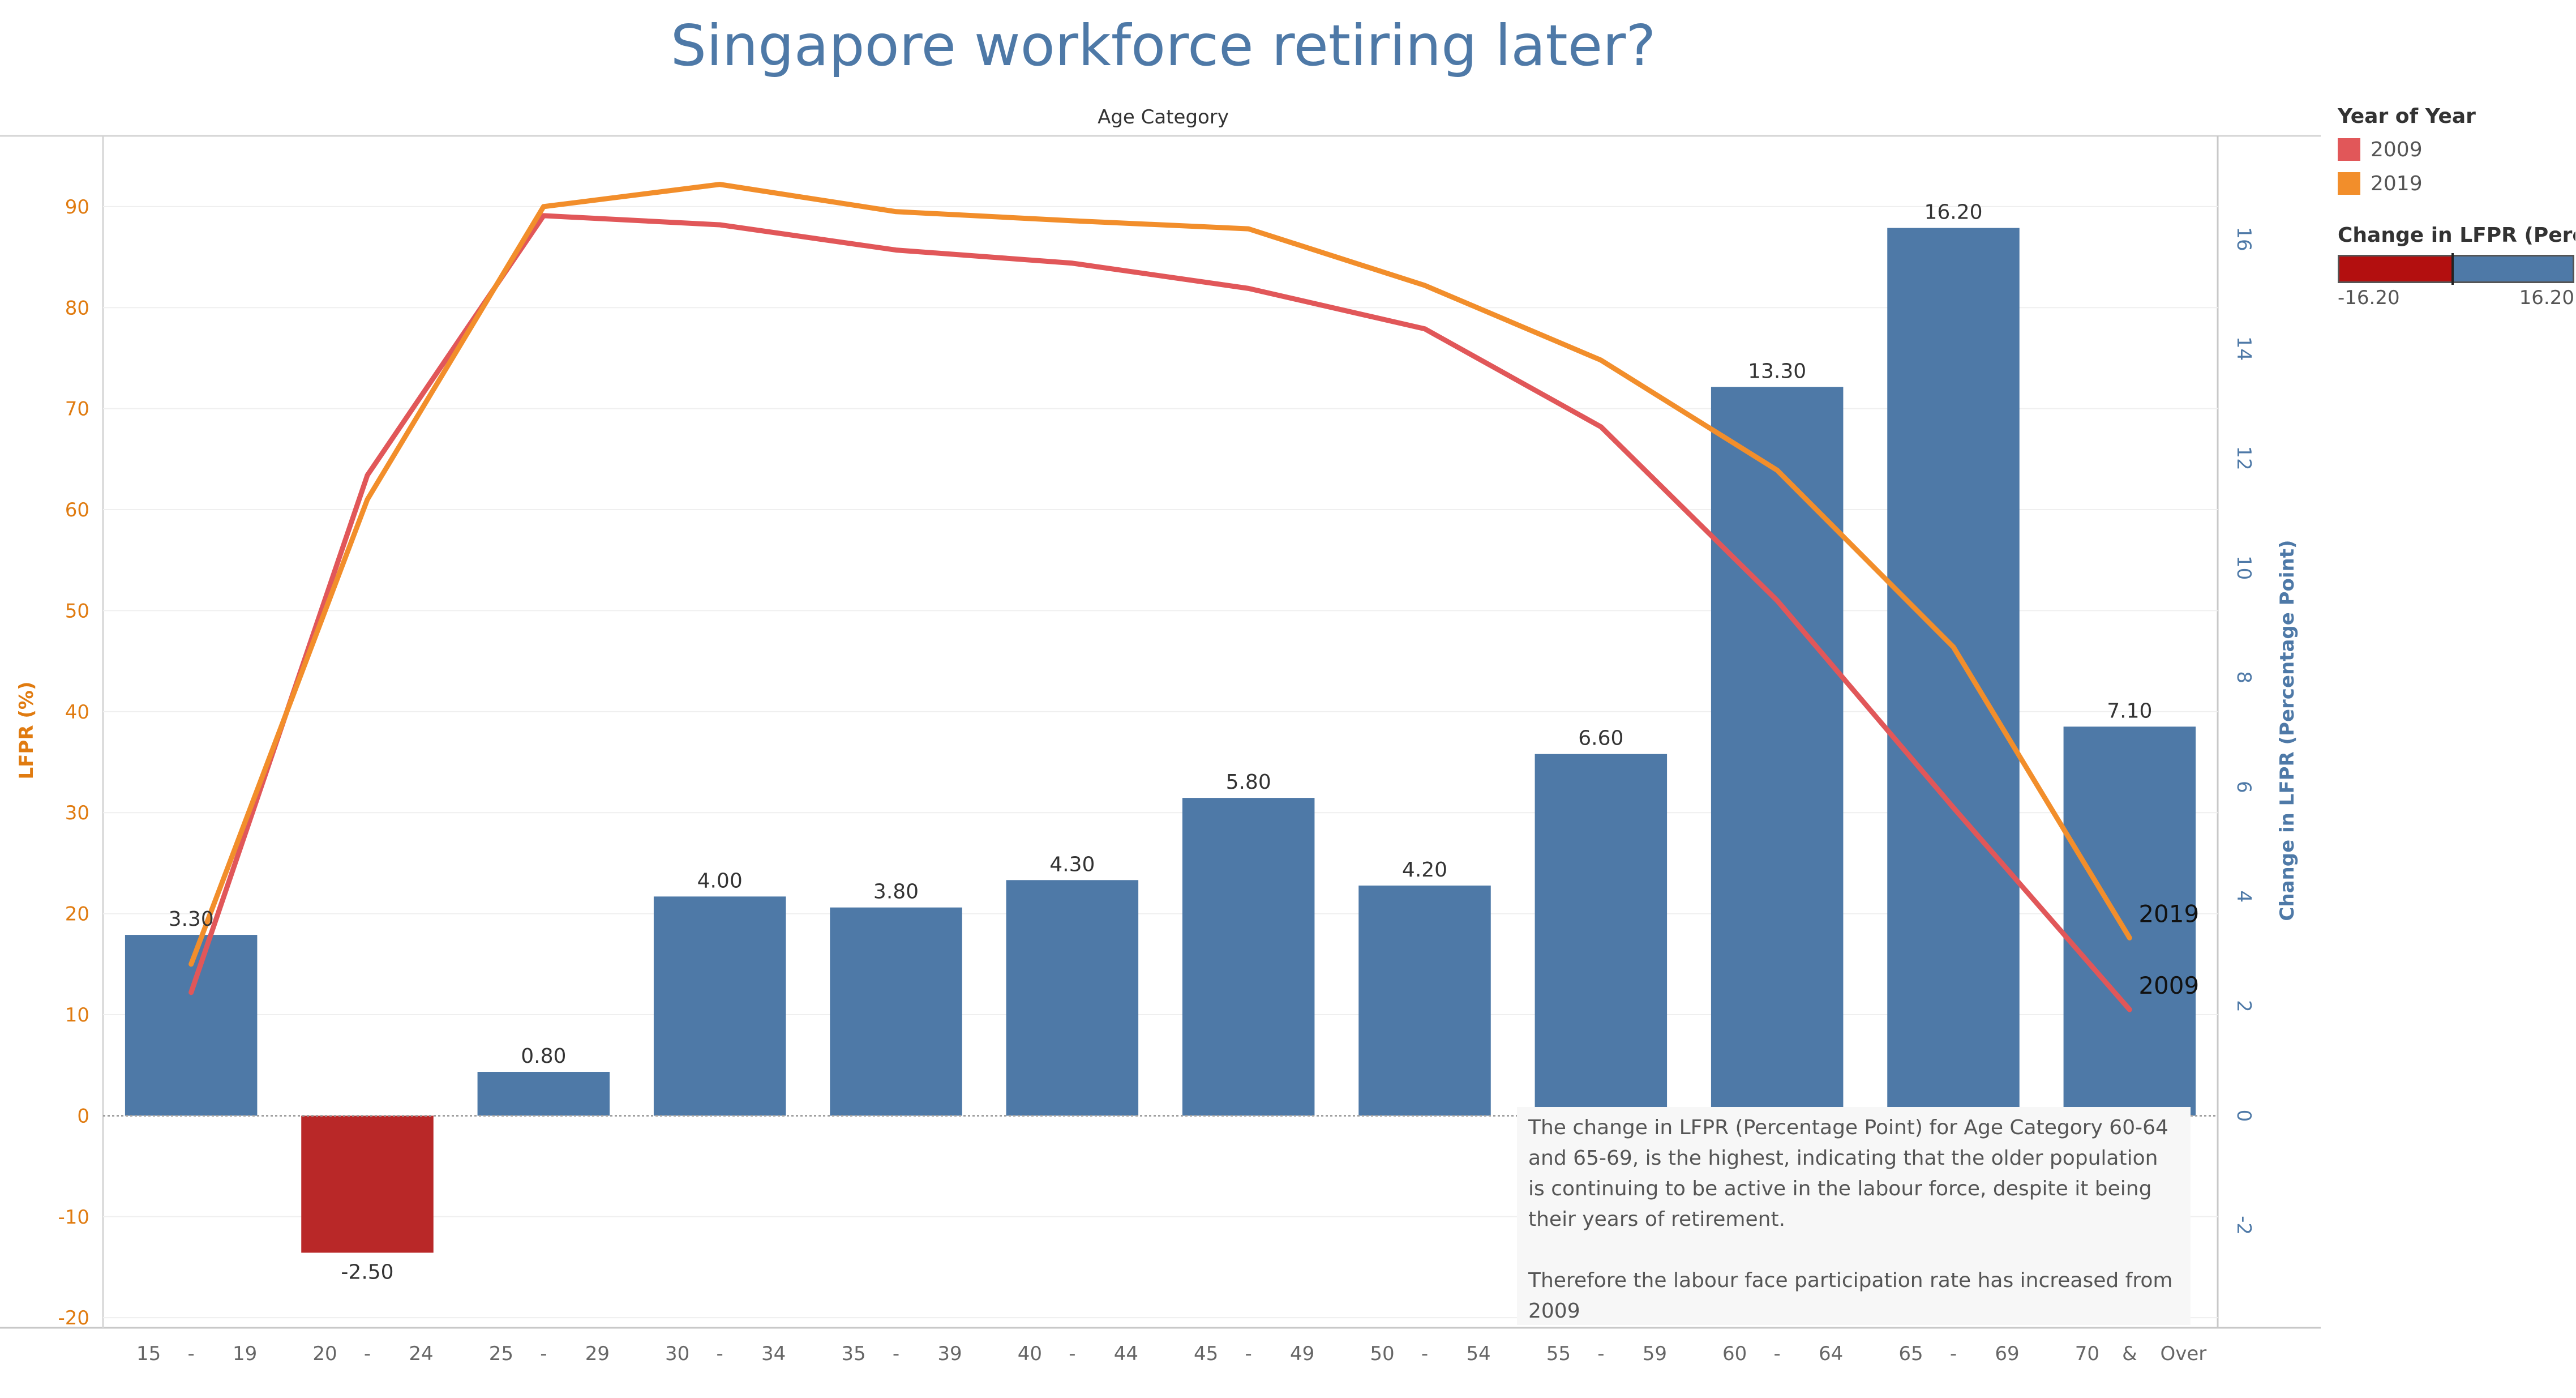 Image resolution: width=2576 pixels, height=1398 pixels. I want to click on color-legend-title: Change in LFPR (Percen.., so click(2456, 235).